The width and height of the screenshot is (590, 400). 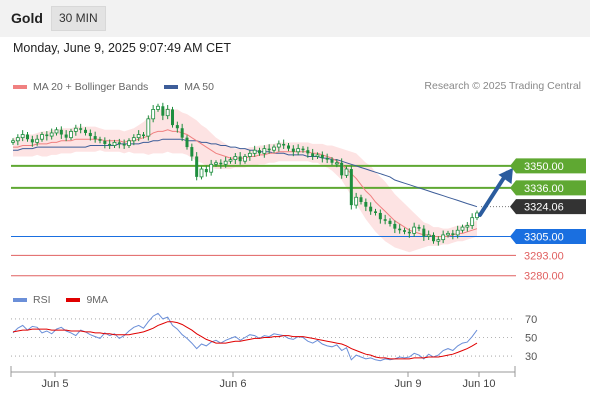 I want to click on level-badge-3336.00: 3336.00, so click(x=548, y=188).